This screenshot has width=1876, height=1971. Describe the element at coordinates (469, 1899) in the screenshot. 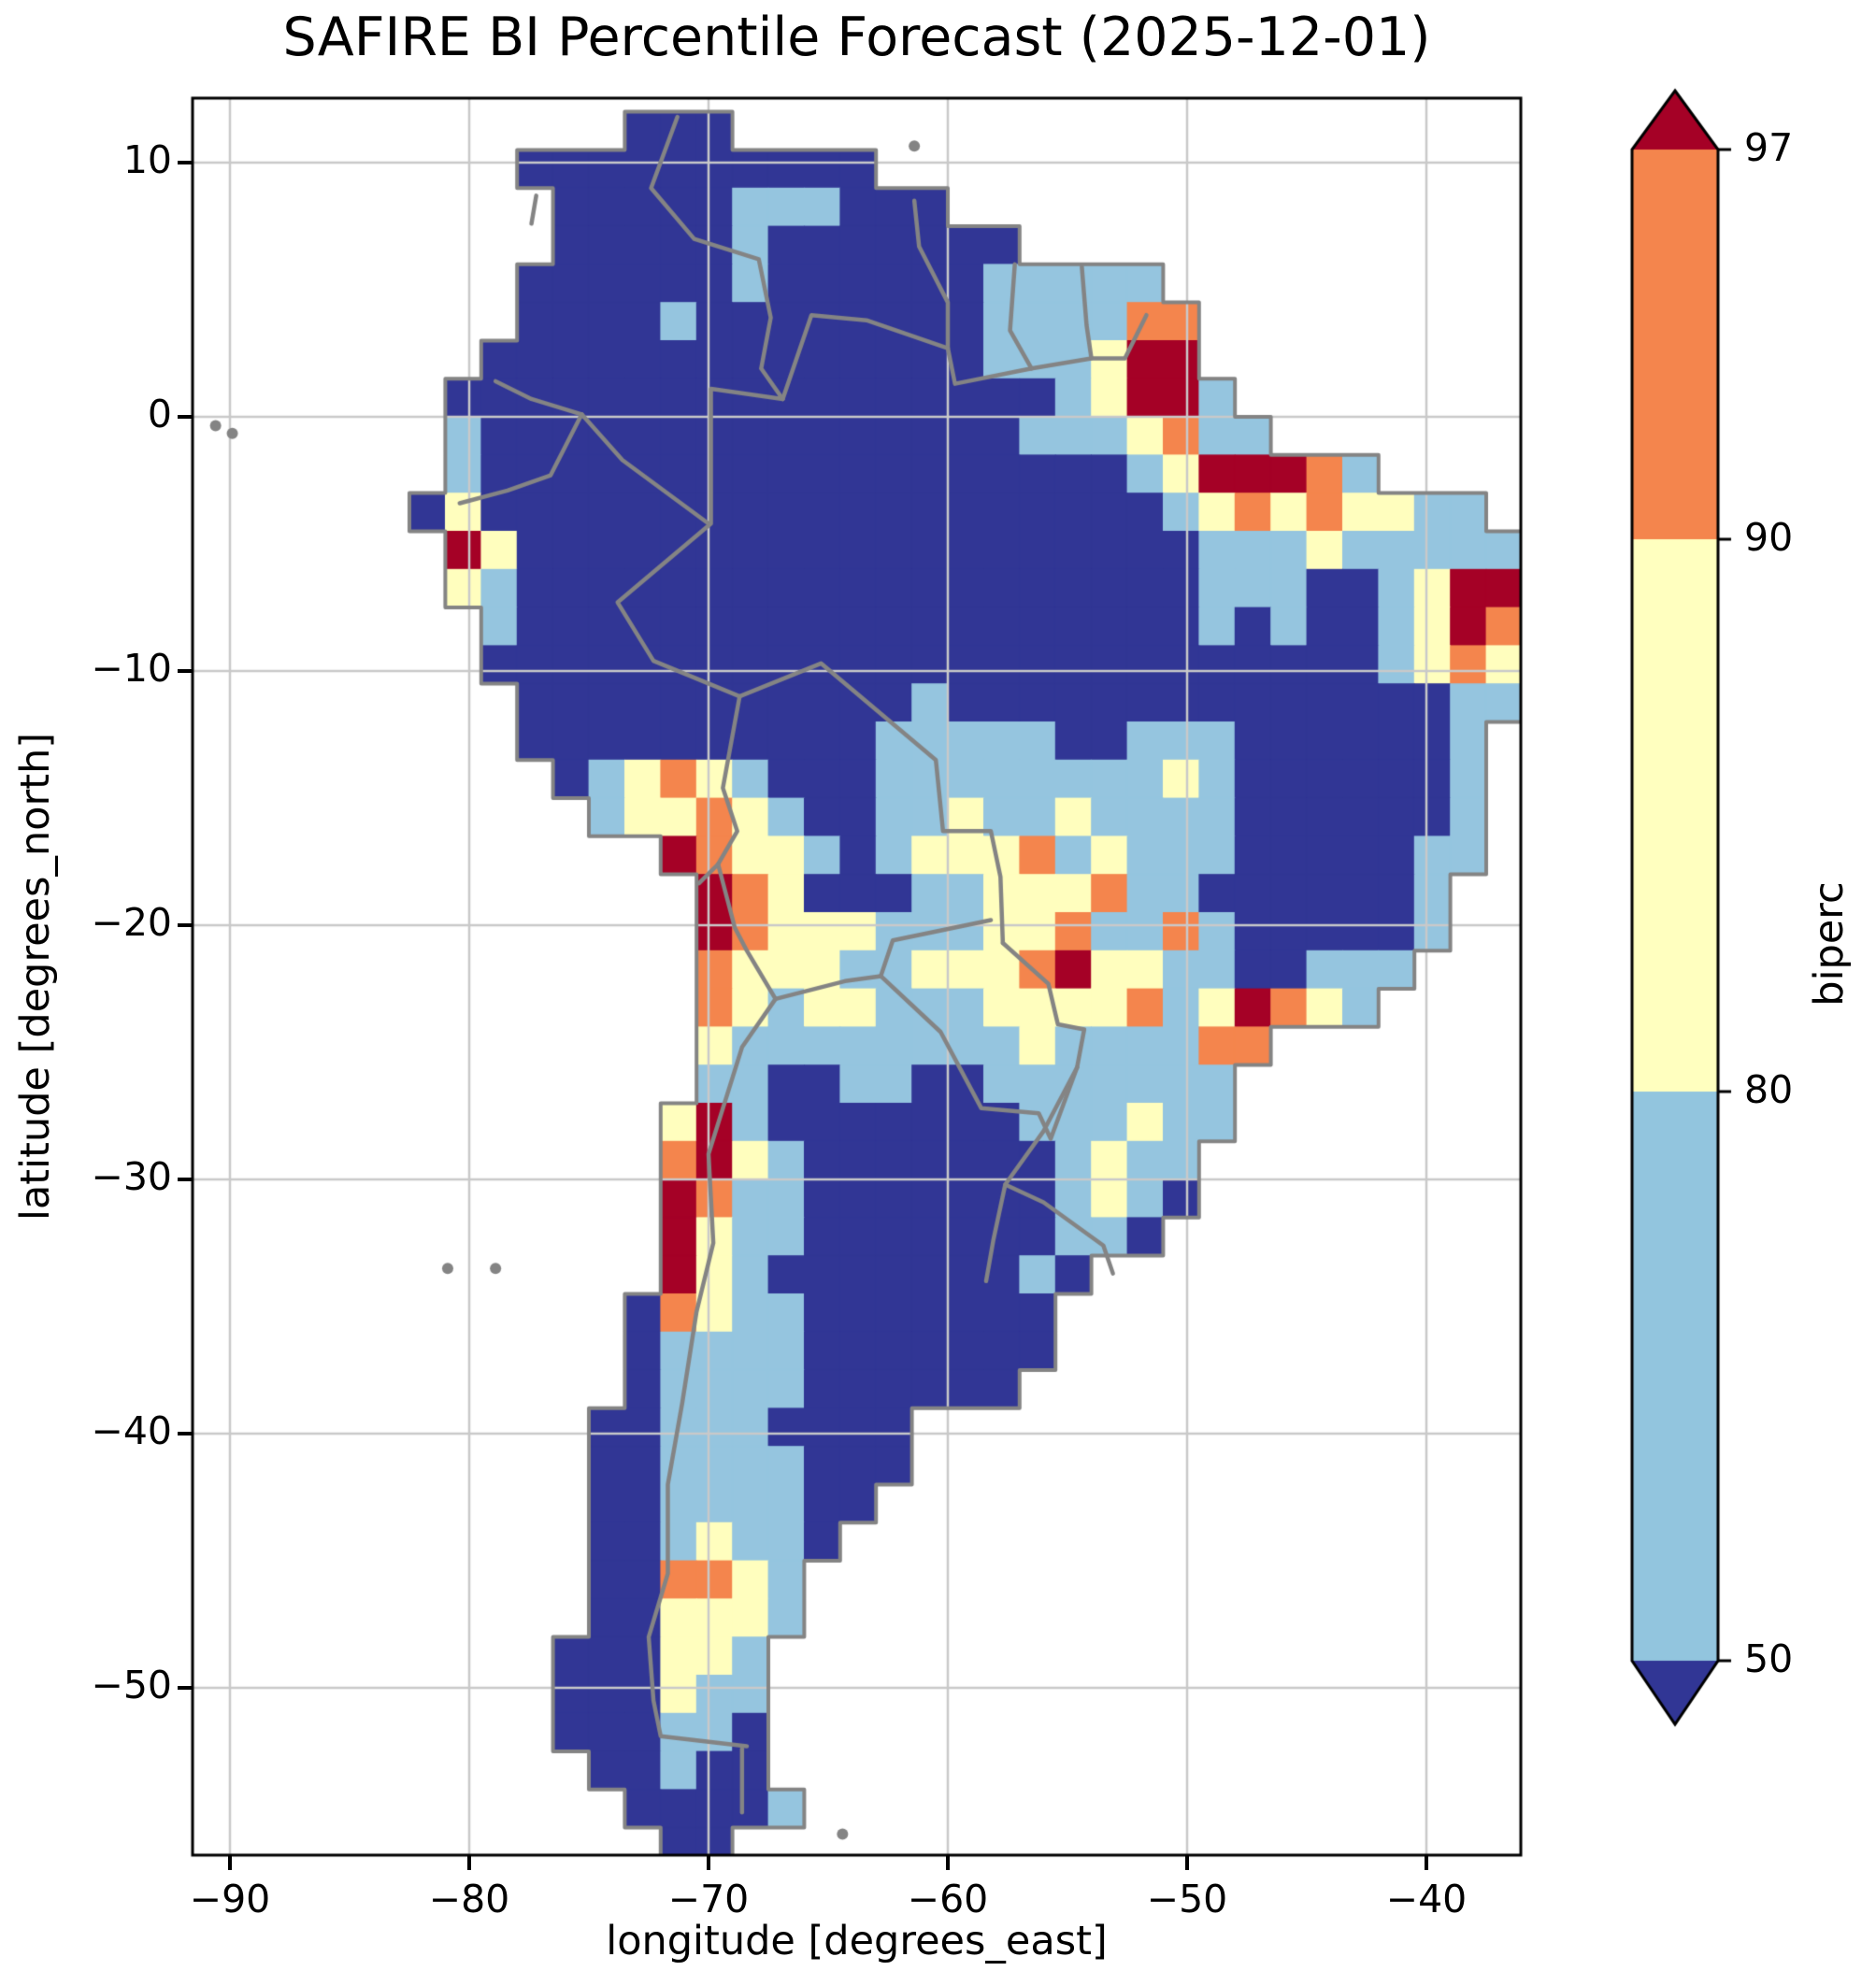

I see `x-tick-label: −80` at that location.